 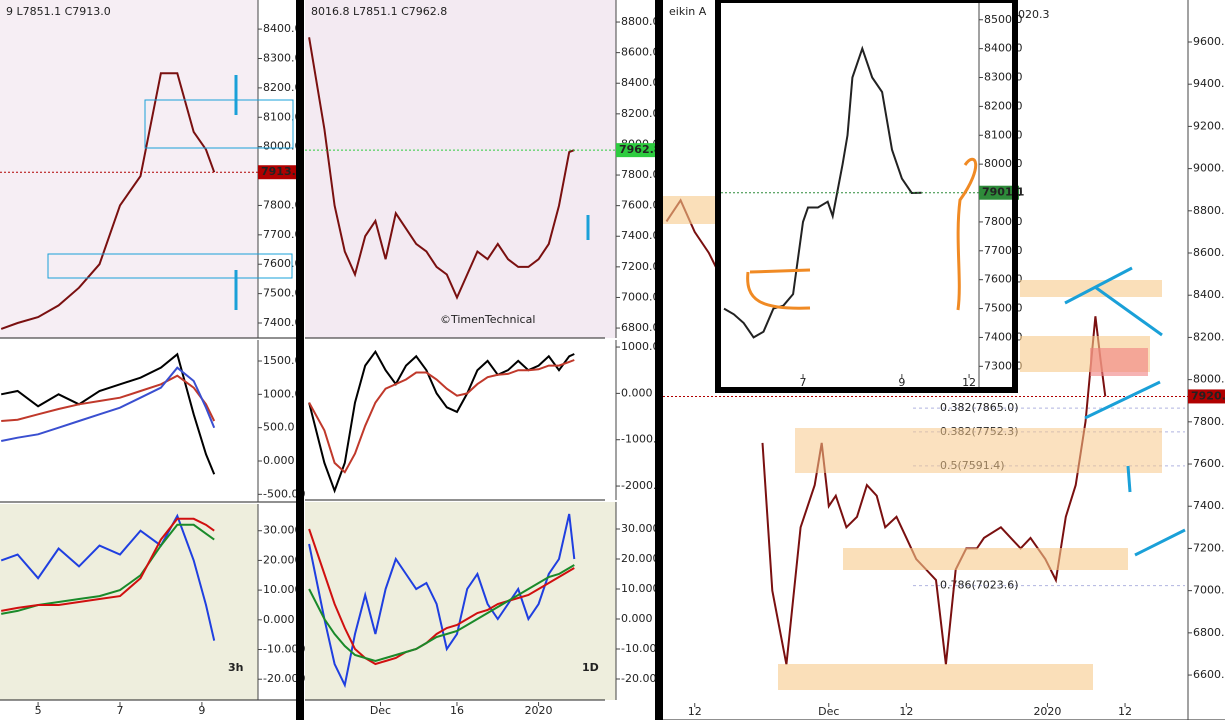 I want to click on y-tick-label: 20.000, so click(x=640, y=558).